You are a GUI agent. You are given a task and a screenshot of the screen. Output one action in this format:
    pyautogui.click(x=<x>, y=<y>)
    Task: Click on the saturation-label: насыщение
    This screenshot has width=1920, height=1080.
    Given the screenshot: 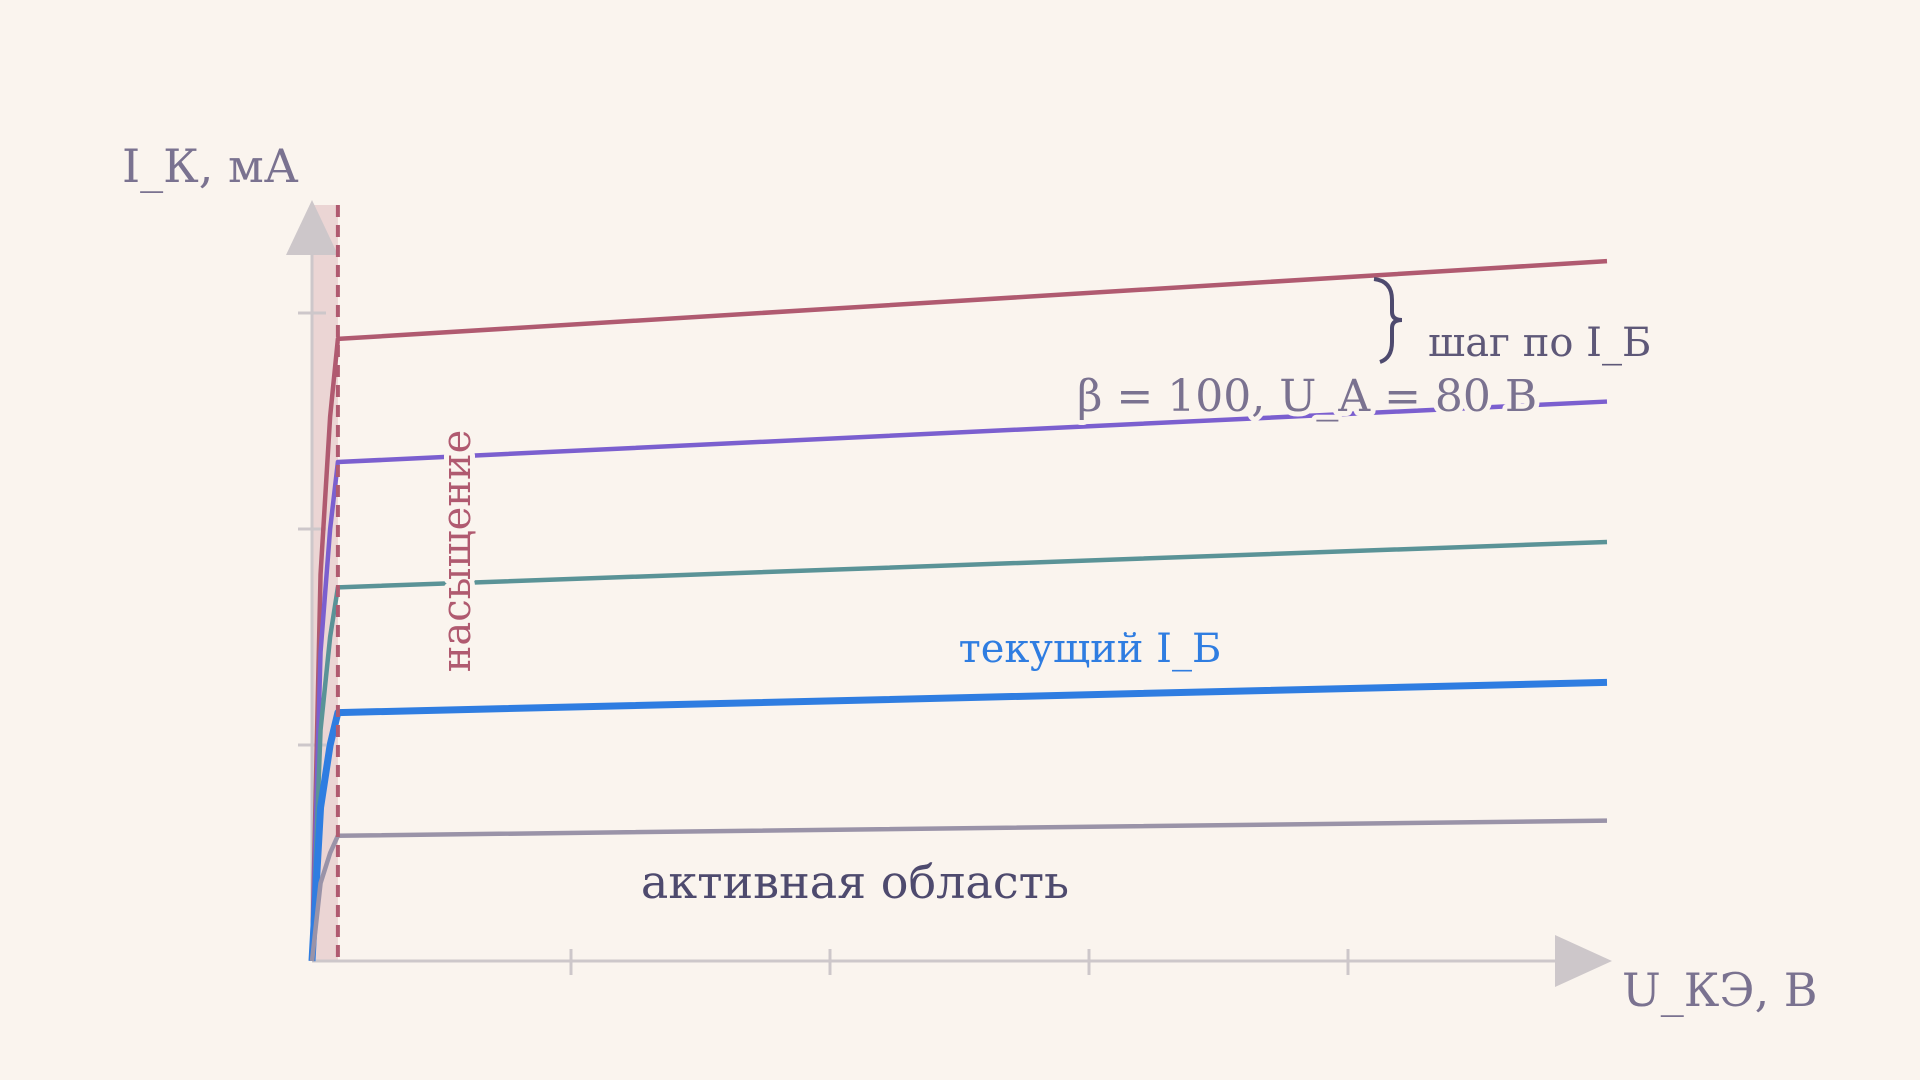 What is the action you would take?
    pyautogui.click(x=457, y=551)
    